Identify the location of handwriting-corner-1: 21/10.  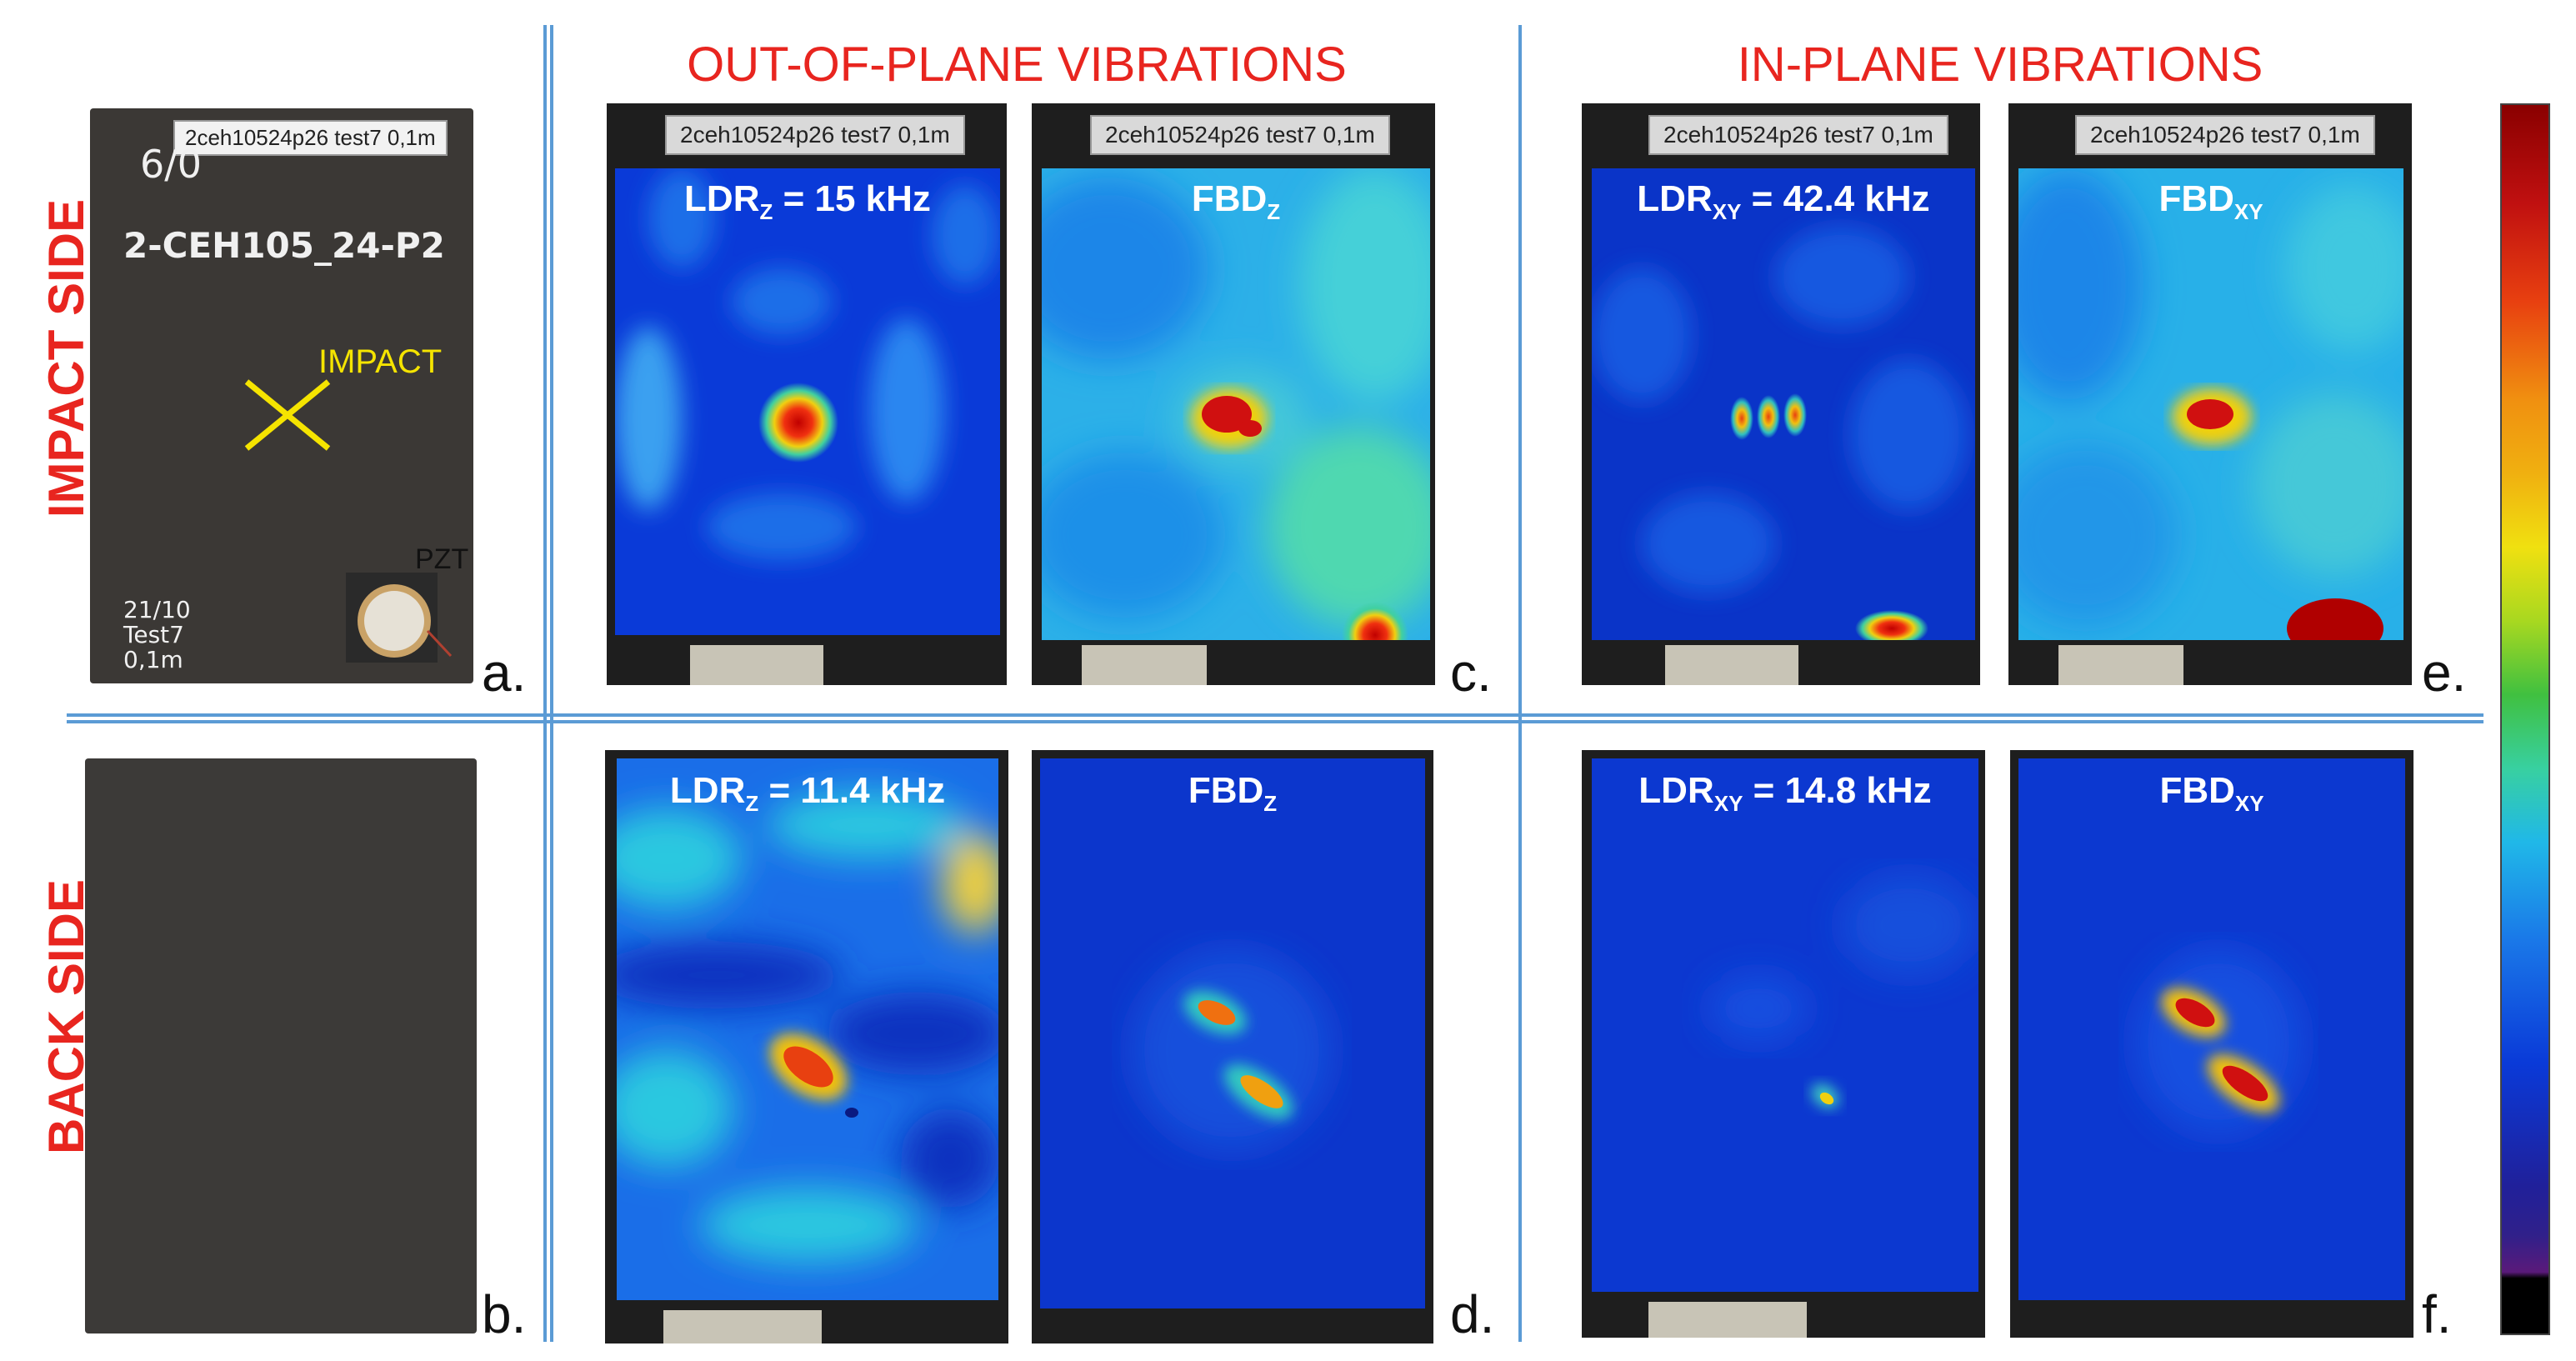
(157, 609).